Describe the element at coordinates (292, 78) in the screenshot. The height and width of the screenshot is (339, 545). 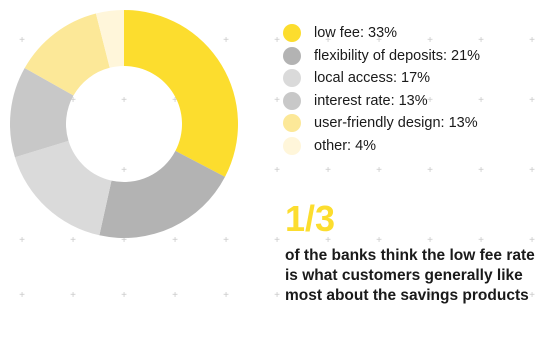
I see `legend-swatch-local-access` at that location.